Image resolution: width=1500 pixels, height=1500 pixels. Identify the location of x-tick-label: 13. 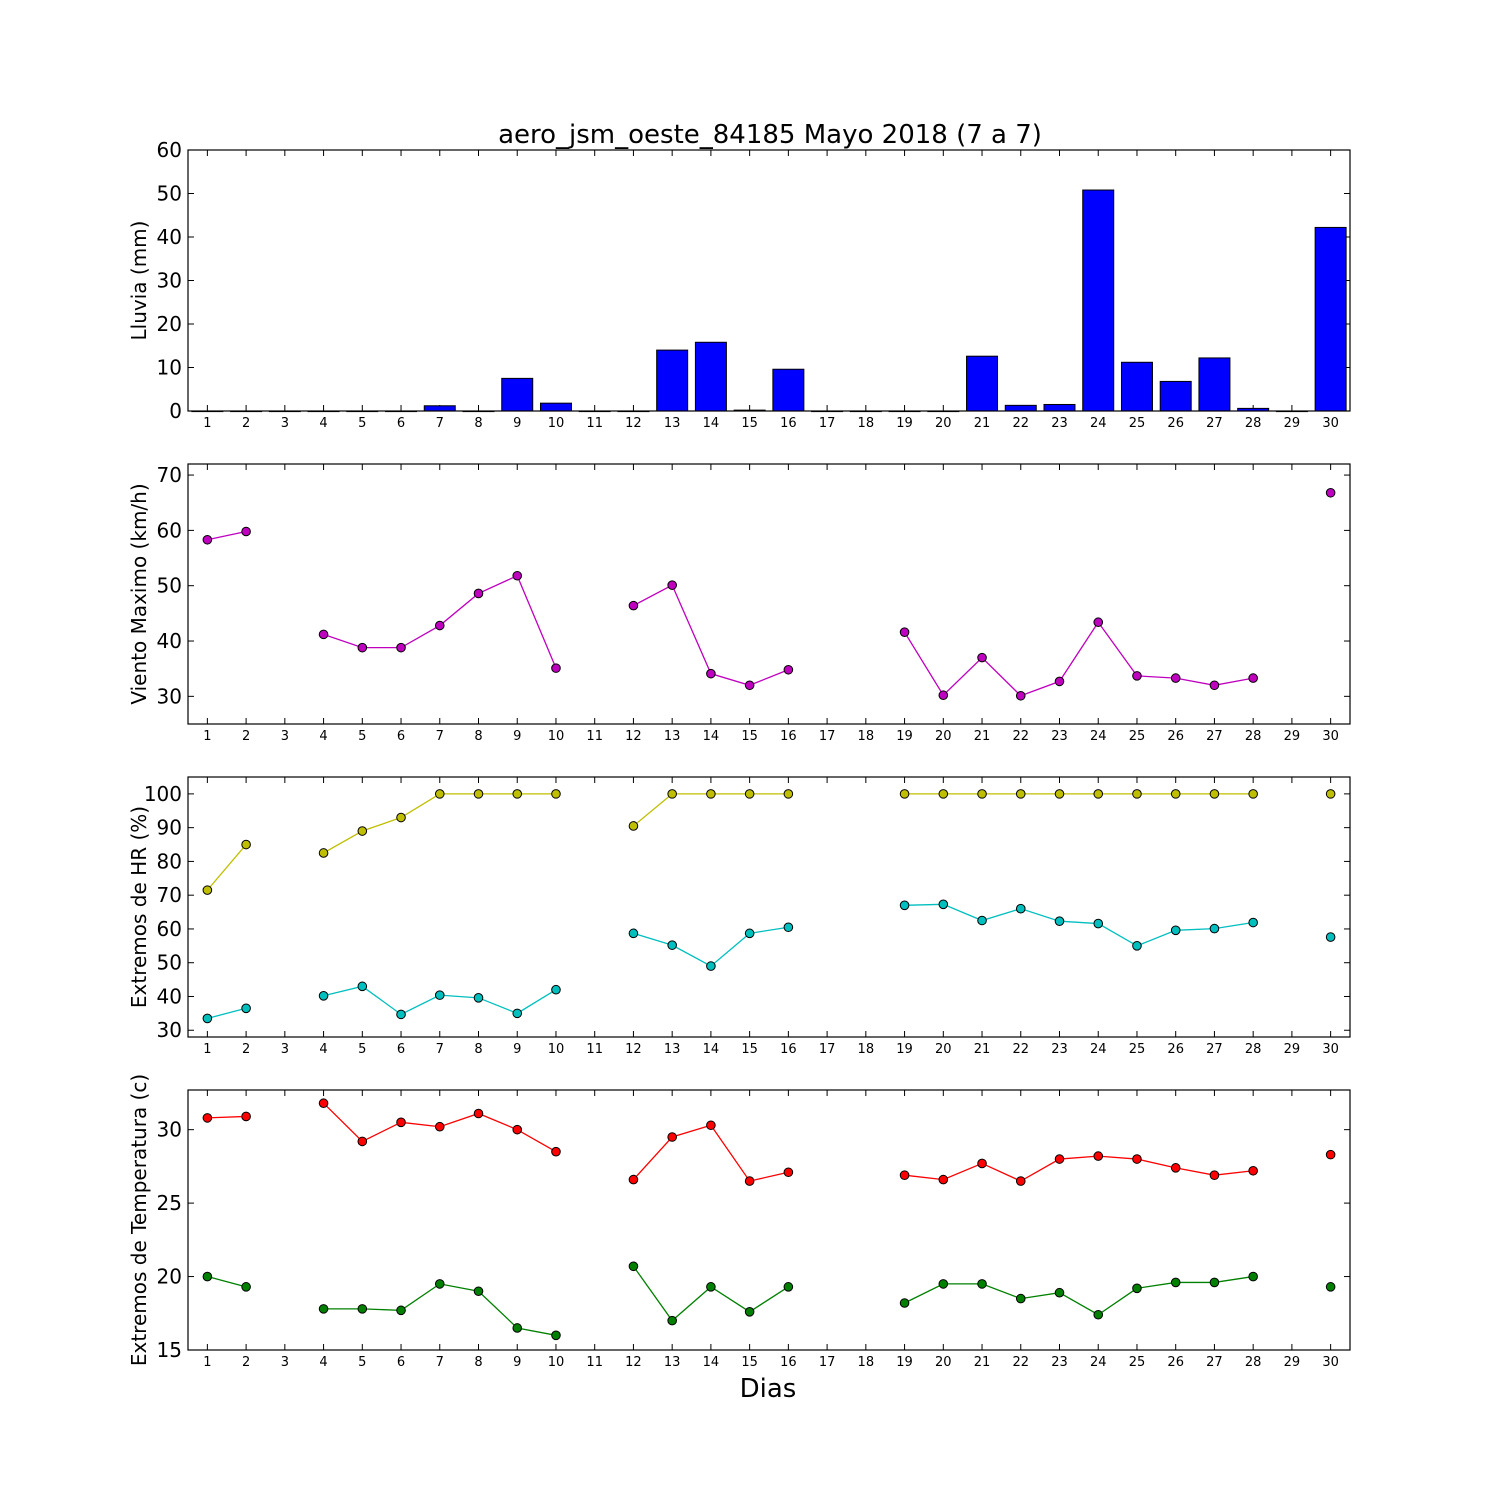
(672, 1049).